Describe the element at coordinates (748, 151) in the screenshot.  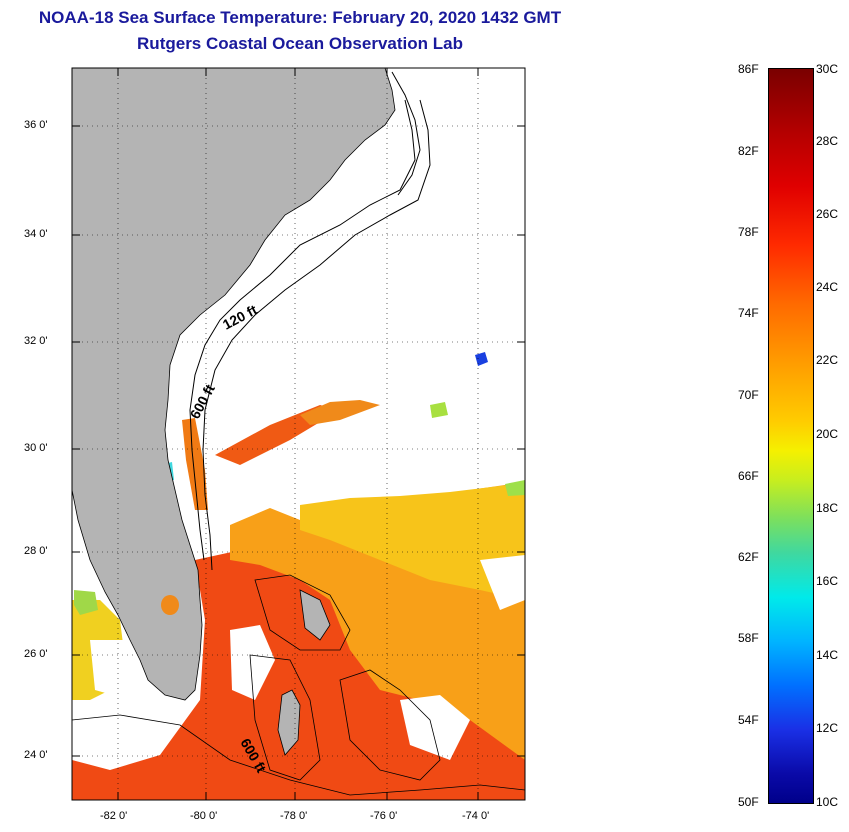
I see `cb-f-82: 82F` at that location.